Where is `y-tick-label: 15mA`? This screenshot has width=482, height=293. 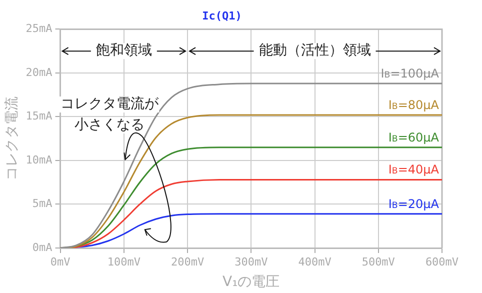
y-tick-label: 15mA is located at coordinates (39, 116).